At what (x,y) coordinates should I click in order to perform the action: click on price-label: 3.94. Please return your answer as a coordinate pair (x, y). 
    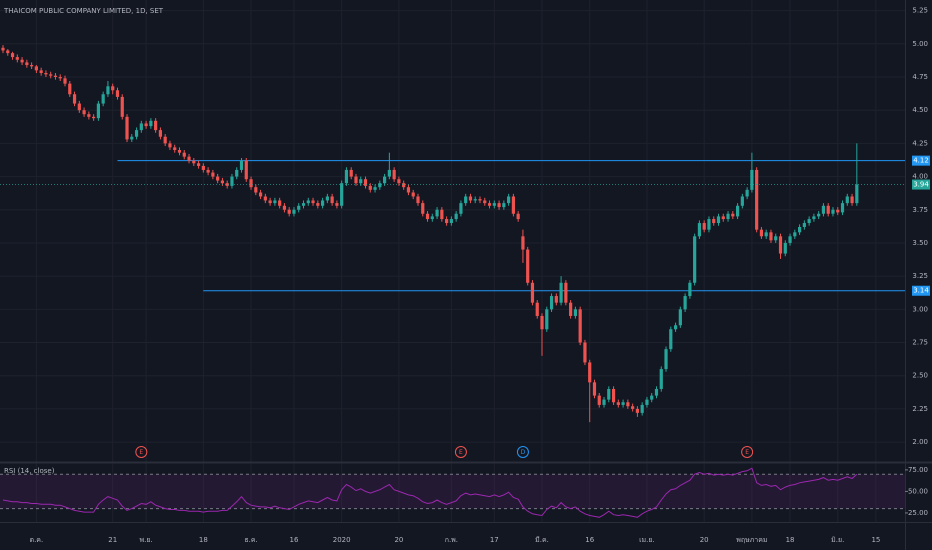
    Looking at the image, I should click on (921, 185).